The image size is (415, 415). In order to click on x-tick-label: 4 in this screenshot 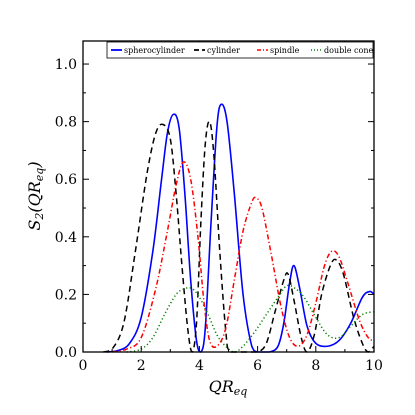, I will do `click(199, 366)`.